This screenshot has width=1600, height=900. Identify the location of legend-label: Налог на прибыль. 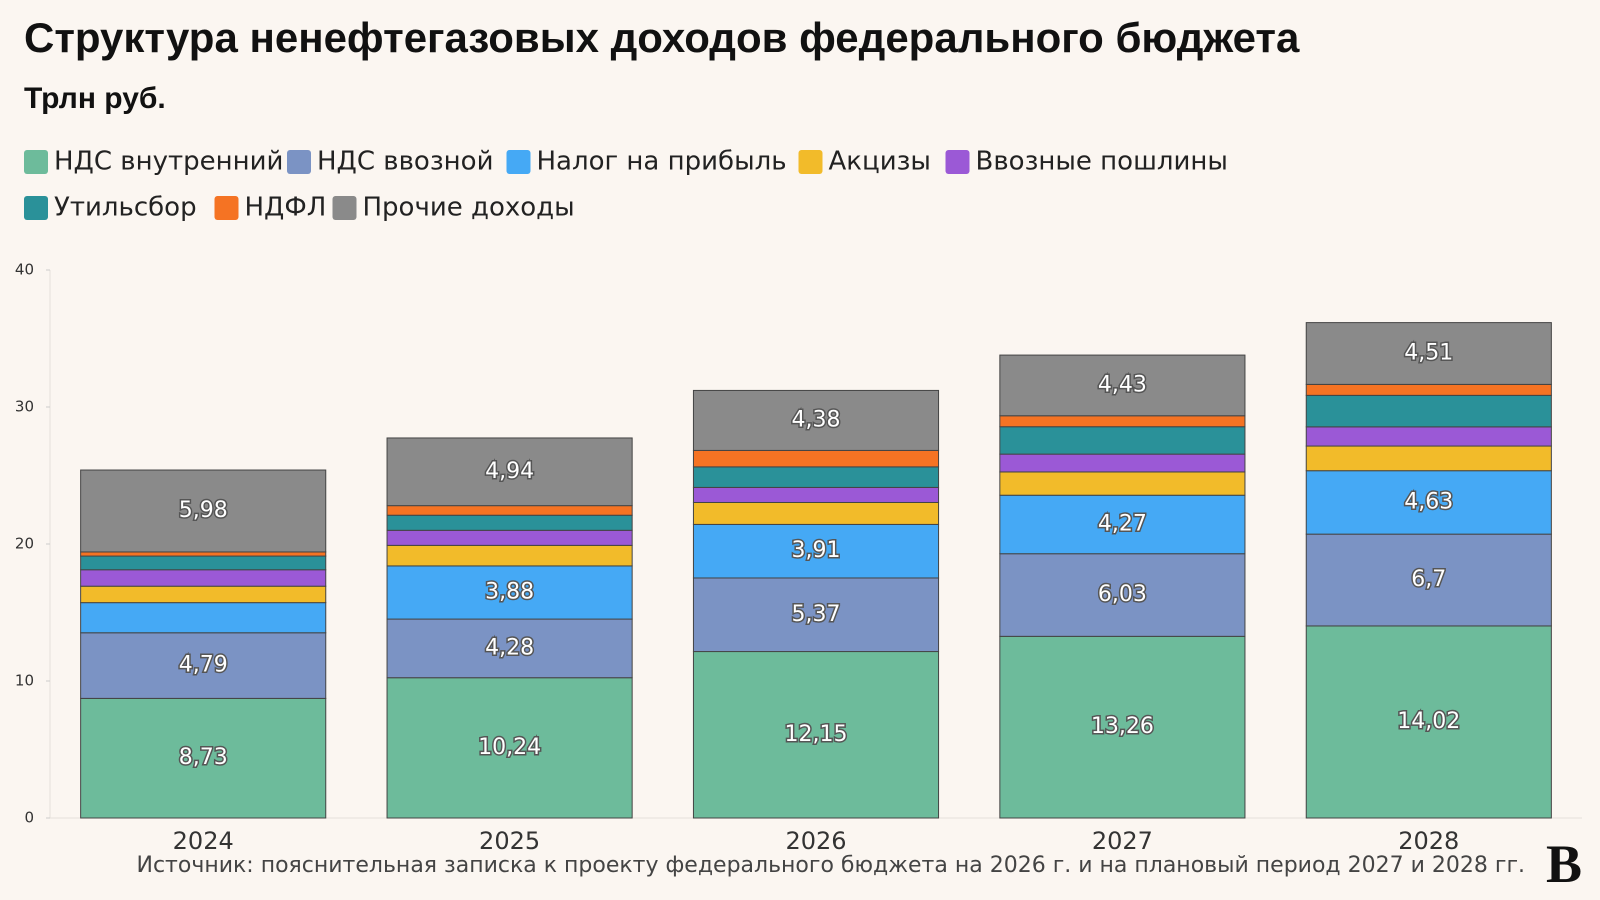
(662, 162).